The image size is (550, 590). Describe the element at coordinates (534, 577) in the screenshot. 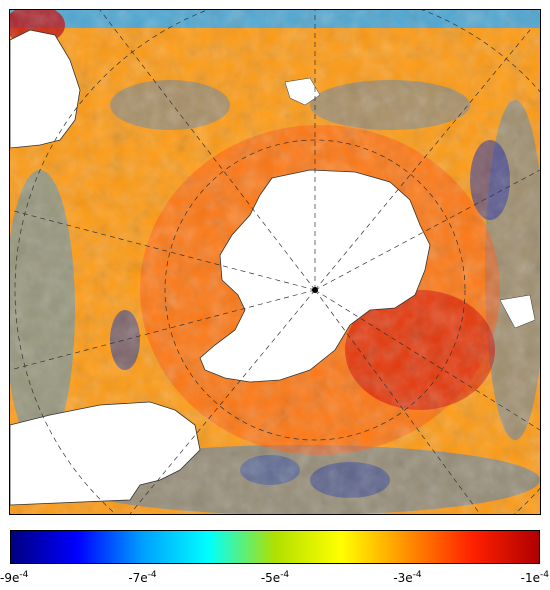

I see `colorbar-tick-label: -1e-4` at that location.